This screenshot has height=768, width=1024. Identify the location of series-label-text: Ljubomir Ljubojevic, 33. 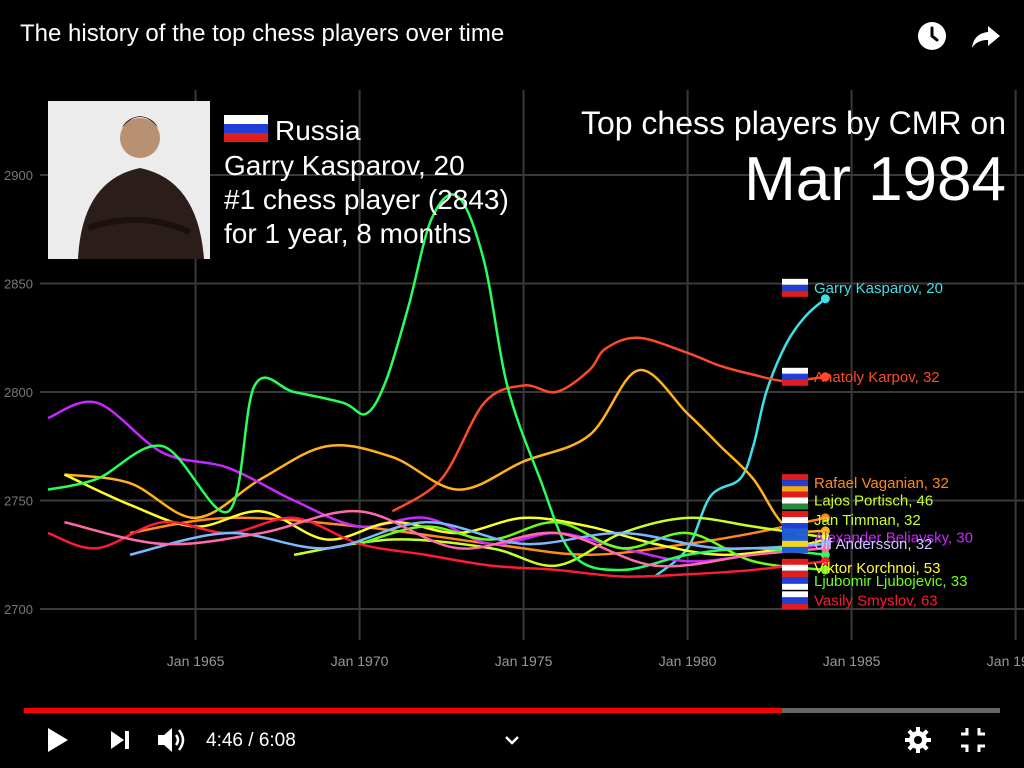
(890, 581).